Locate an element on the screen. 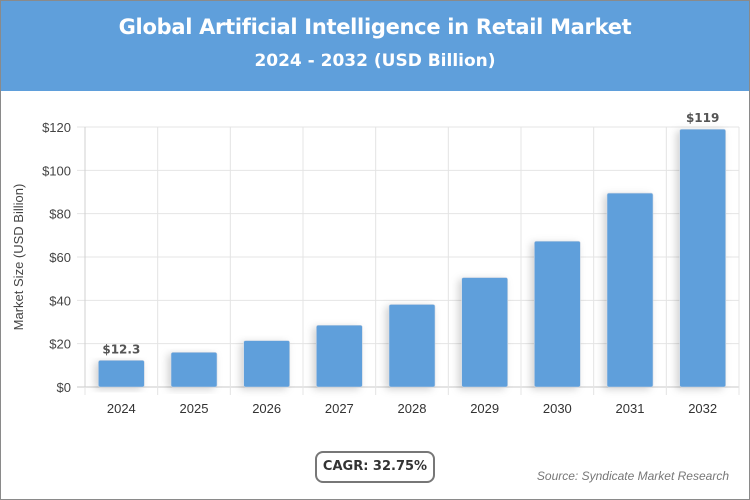 The height and width of the screenshot is (500, 750). x-tick-label: 2026 is located at coordinates (266, 408).